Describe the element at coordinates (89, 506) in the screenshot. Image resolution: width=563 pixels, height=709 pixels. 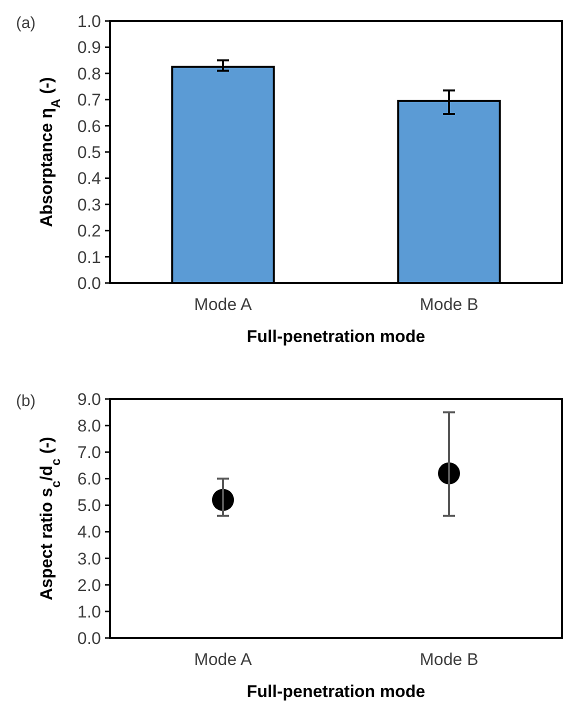
I see `y-tick-label: 5.0` at that location.